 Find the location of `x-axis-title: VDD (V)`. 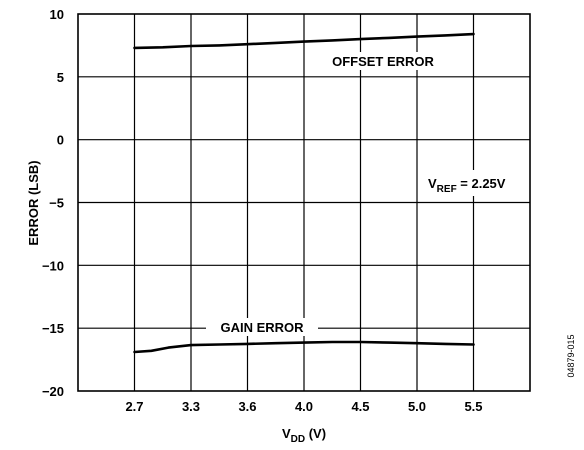

x-axis-title: VDD (V) is located at coordinates (304, 435).